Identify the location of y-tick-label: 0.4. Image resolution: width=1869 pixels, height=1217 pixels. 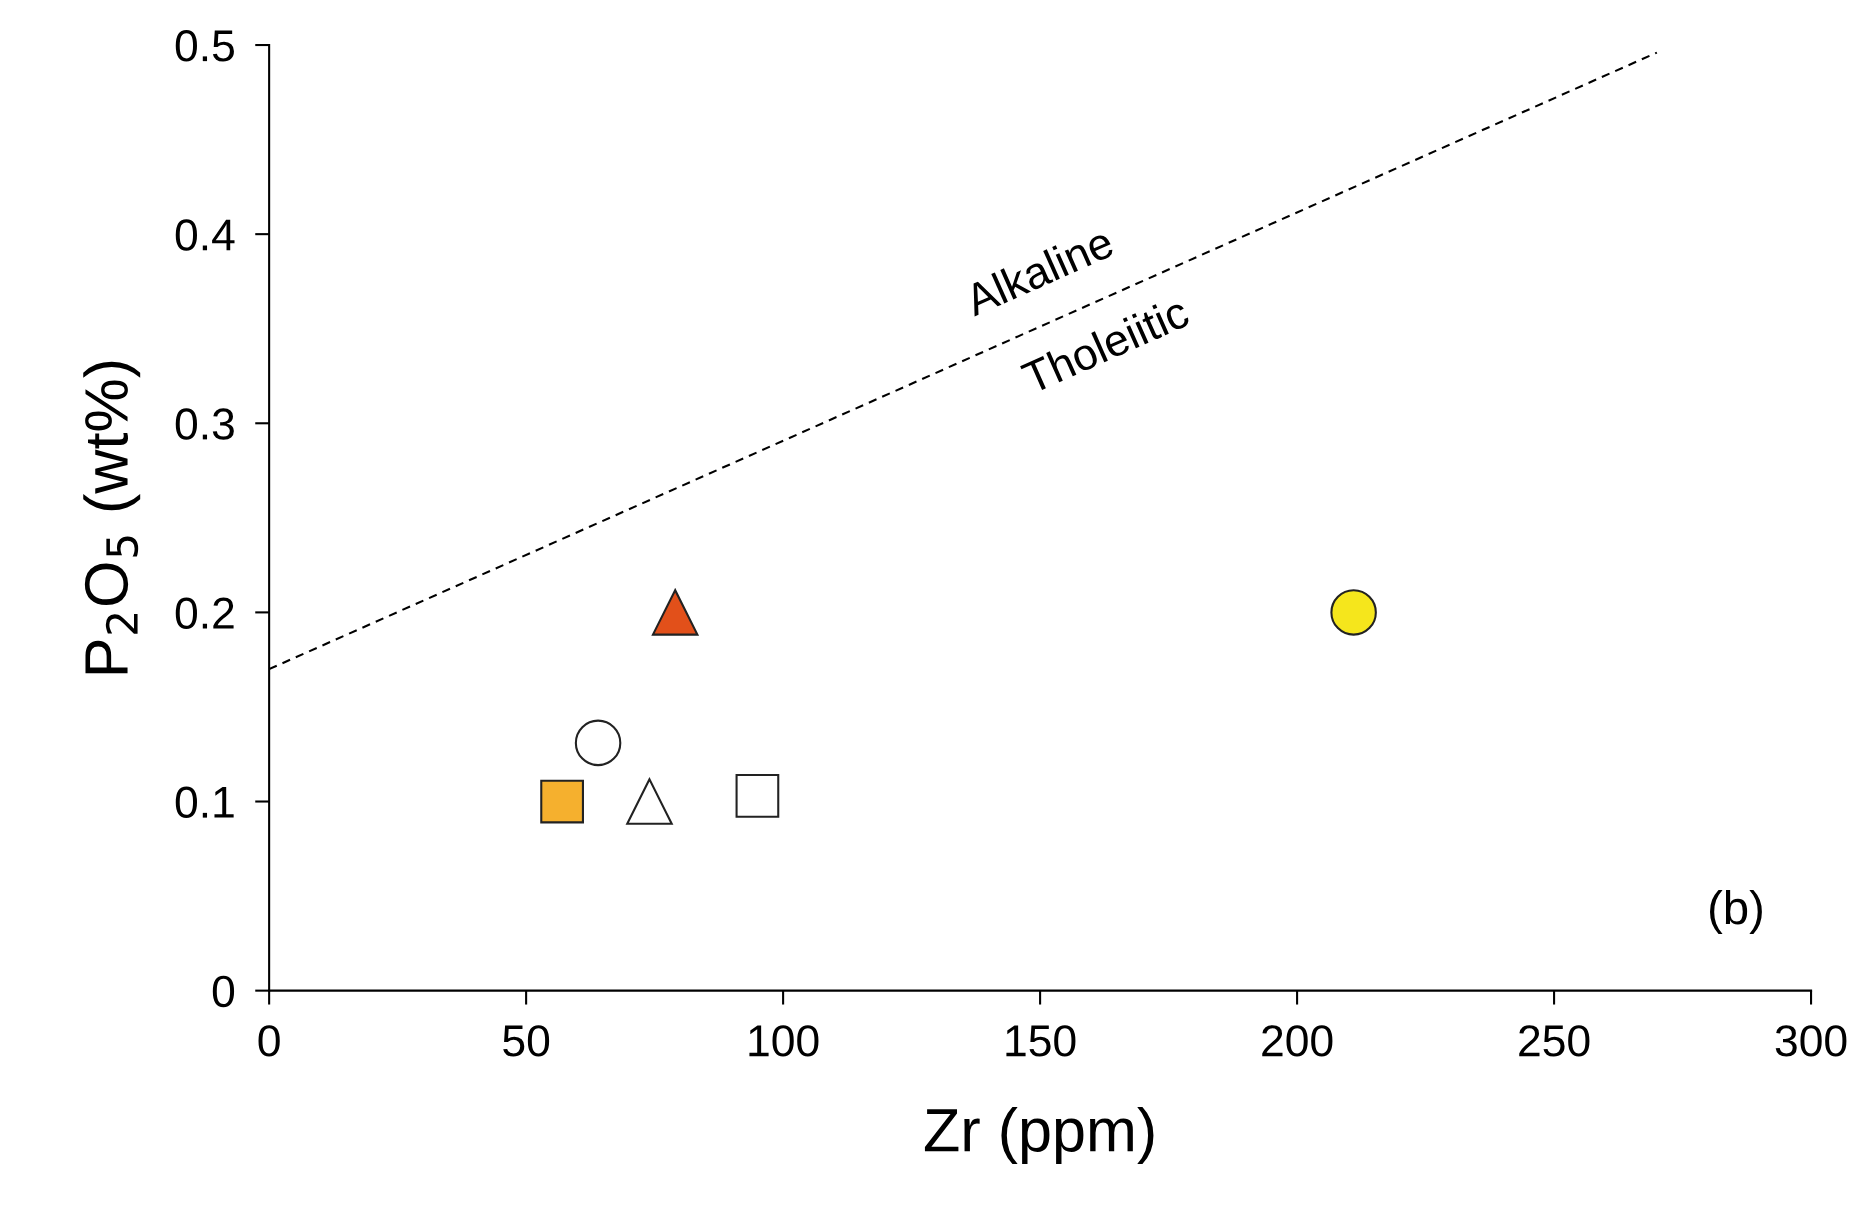
(205, 235).